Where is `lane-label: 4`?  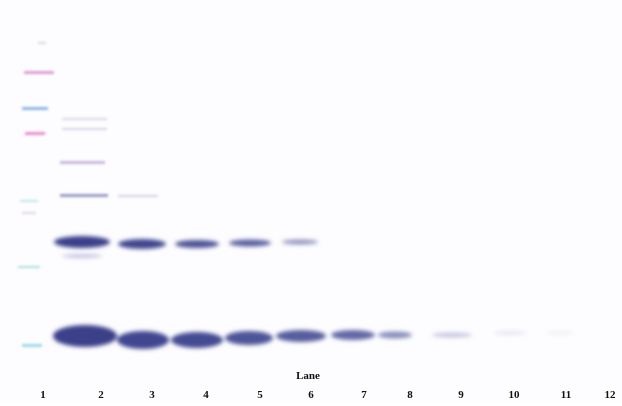 lane-label: 4 is located at coordinates (206, 395).